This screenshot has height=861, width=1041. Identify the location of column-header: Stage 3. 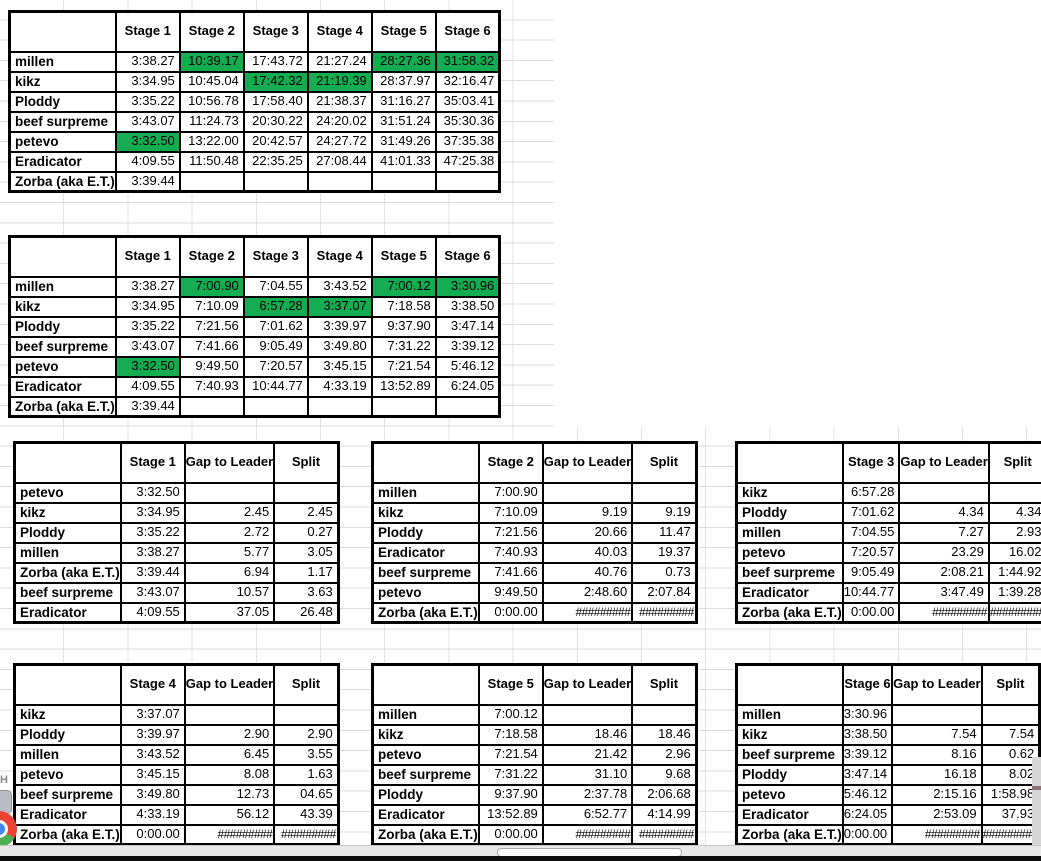
(275, 31).